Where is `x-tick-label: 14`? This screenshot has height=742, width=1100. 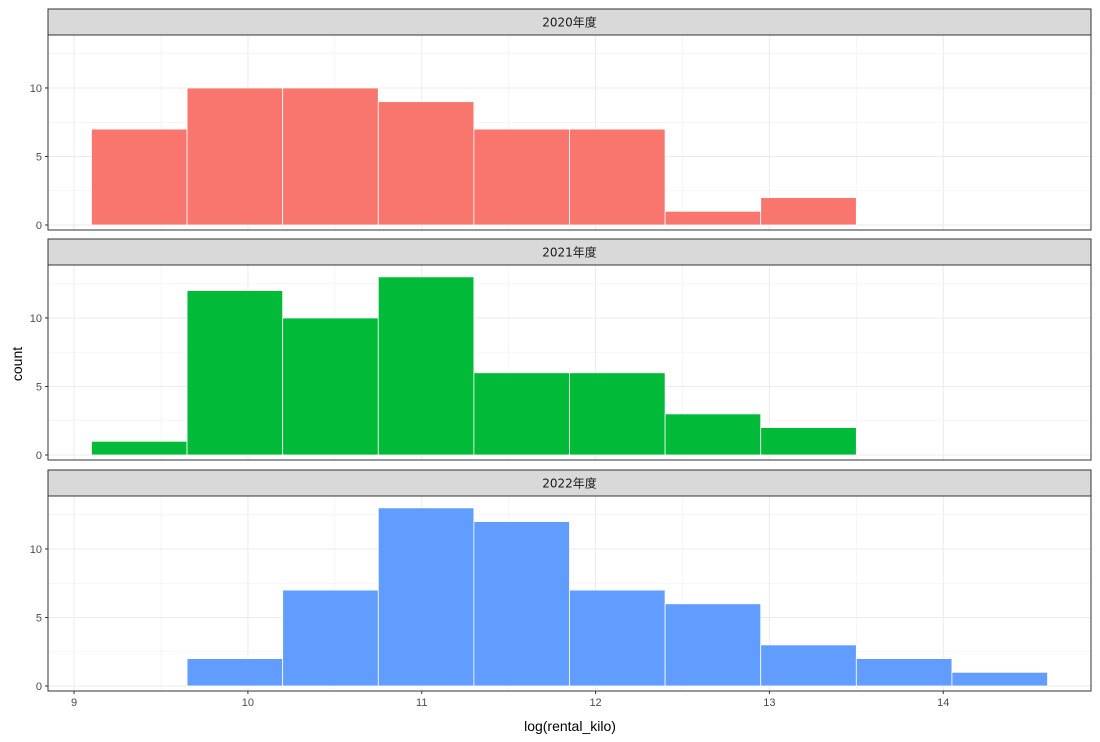
x-tick-label: 14 is located at coordinates (943, 703).